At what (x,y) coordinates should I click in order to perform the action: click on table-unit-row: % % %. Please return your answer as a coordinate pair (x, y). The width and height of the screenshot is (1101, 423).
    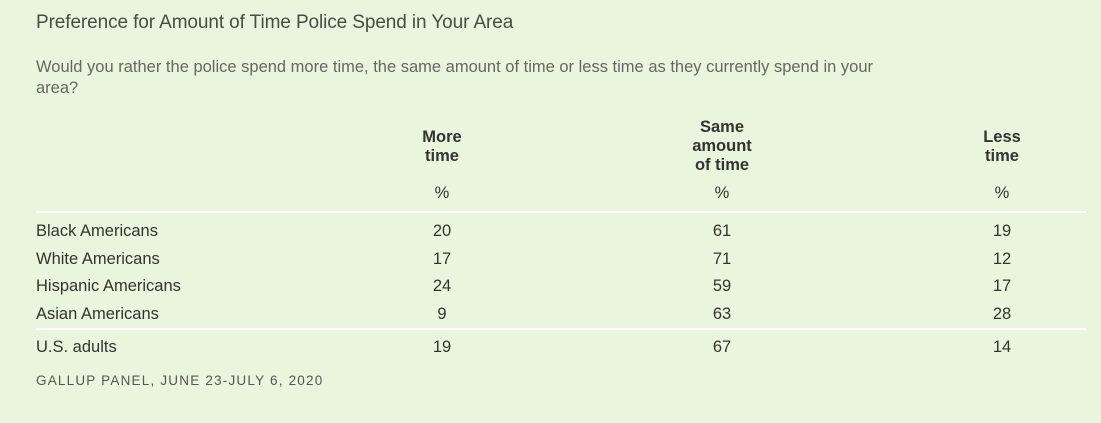
    Looking at the image, I should click on (561, 194).